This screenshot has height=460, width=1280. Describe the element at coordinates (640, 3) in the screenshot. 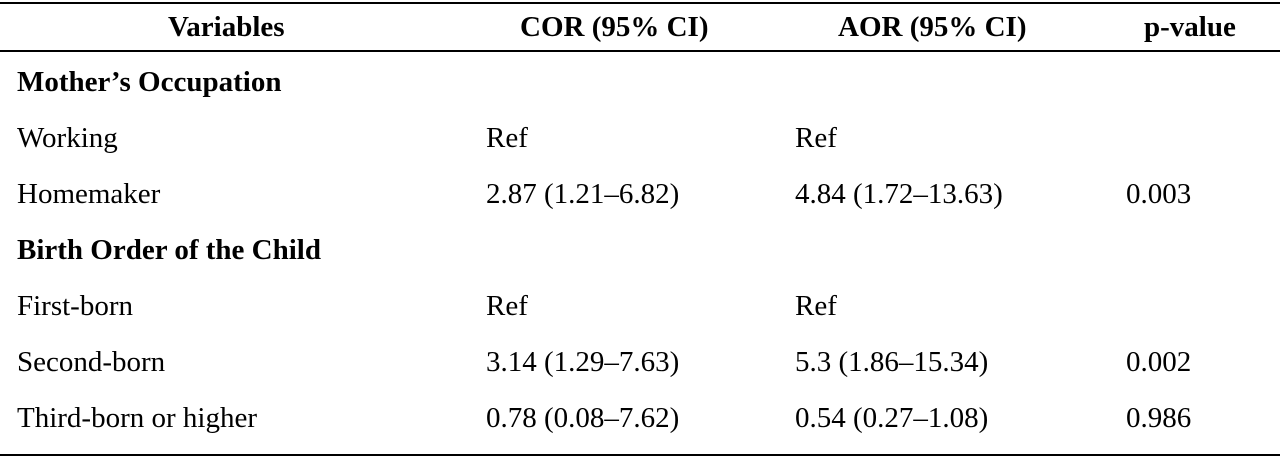

I see `table-top-rule` at that location.